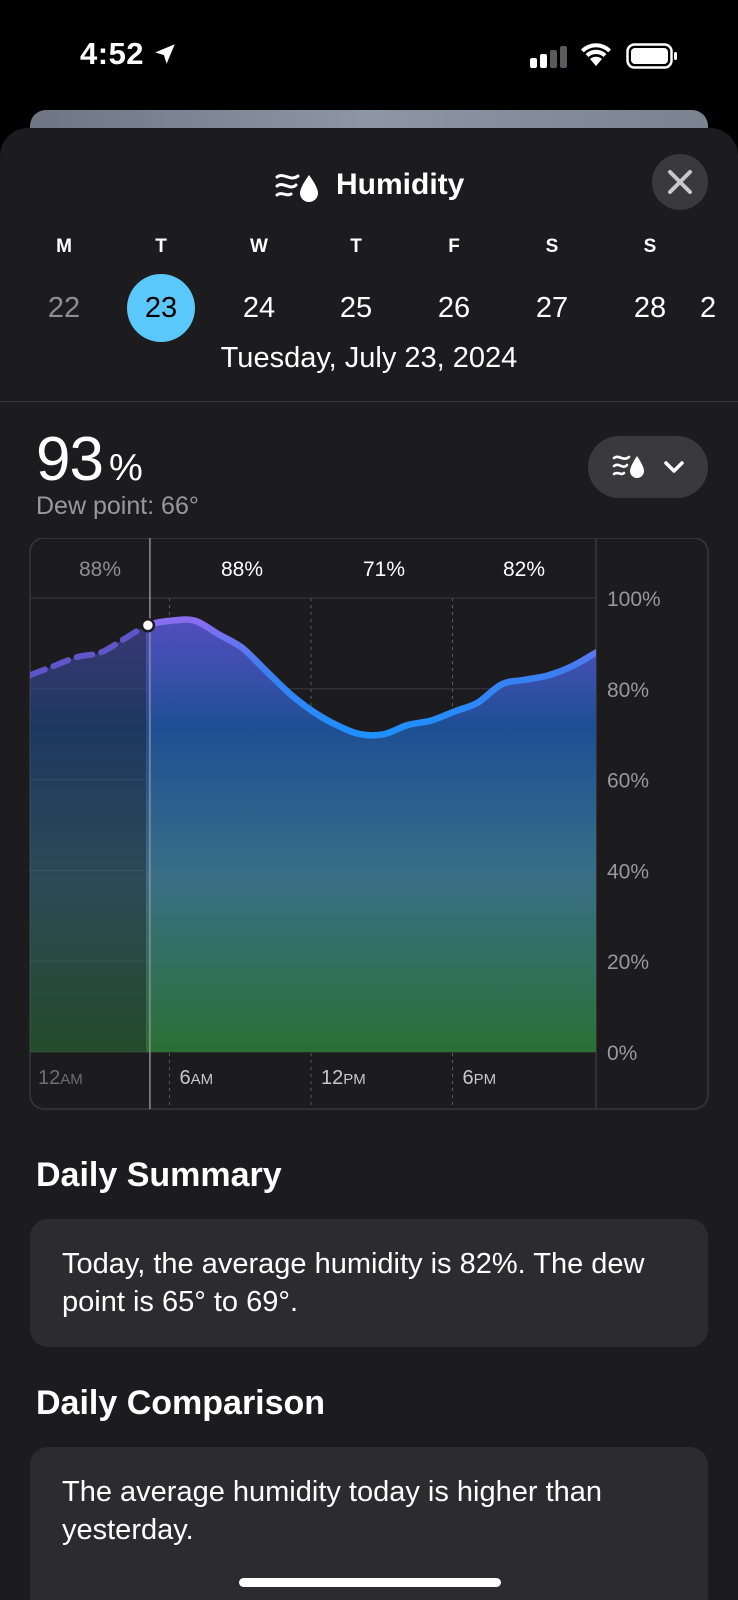 Image resolution: width=738 pixels, height=1600 pixels. Describe the element at coordinates (628, 871) in the screenshot. I see `y-tick-label: 40%` at that location.